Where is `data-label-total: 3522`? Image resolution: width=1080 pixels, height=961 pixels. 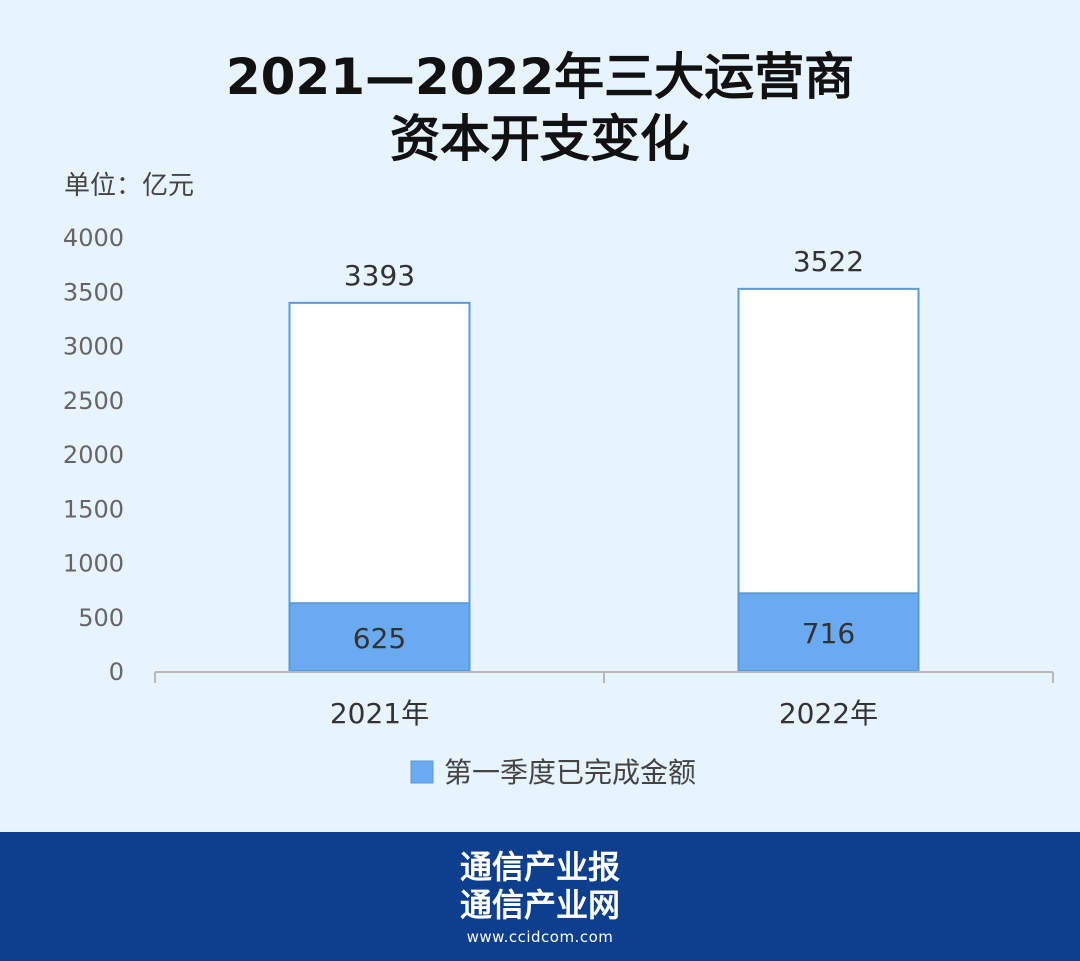 data-label-total: 3522 is located at coordinates (828, 261).